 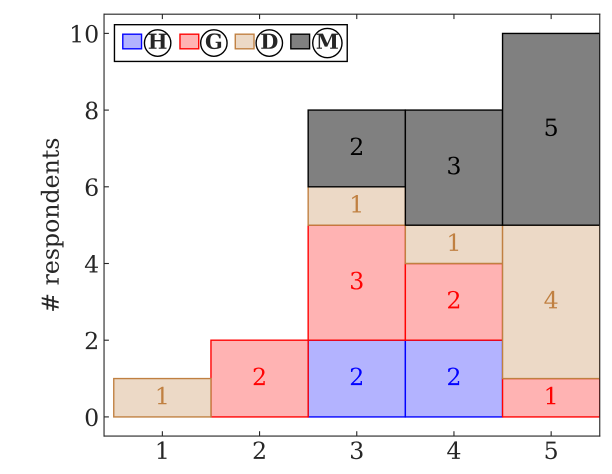 I want to click on y-tick-label: 8, so click(x=92, y=111).